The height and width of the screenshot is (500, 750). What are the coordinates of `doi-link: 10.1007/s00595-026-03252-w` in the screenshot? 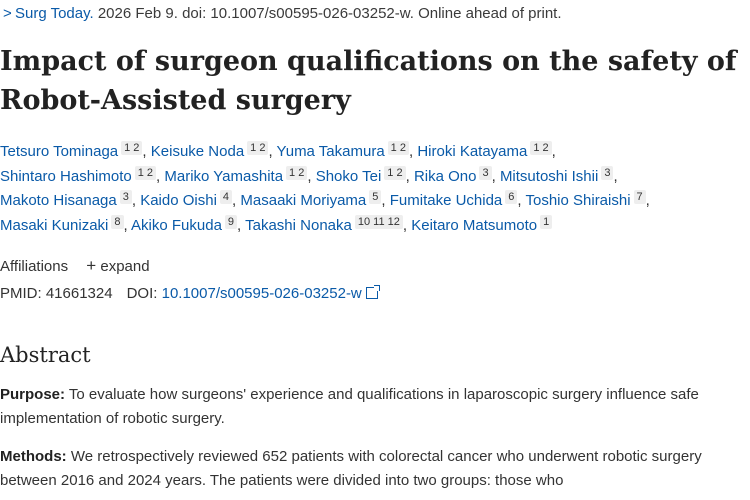 It's located at (261, 293).